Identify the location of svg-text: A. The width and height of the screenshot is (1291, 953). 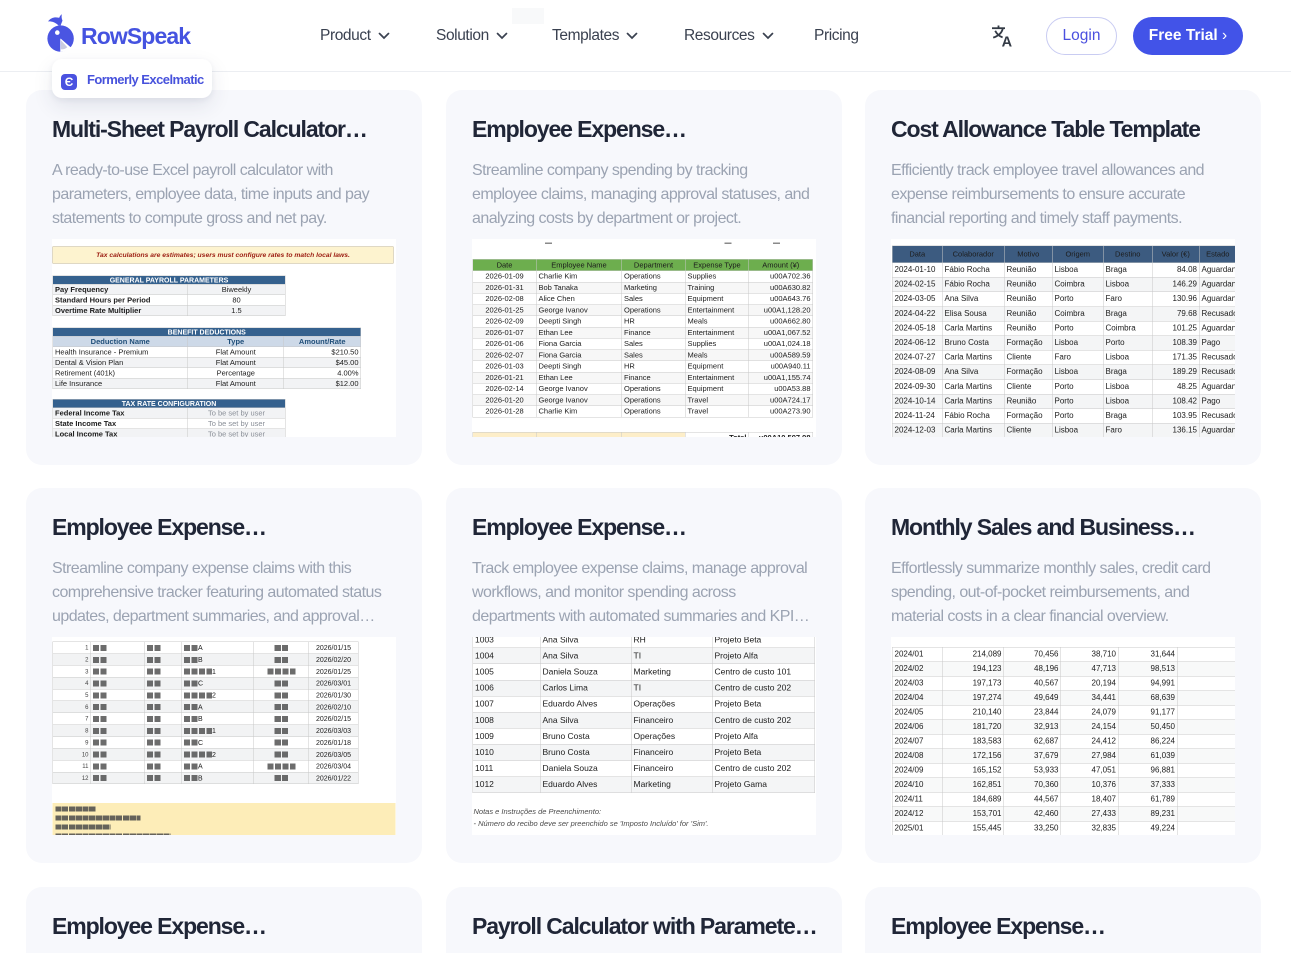
(1007, 42).